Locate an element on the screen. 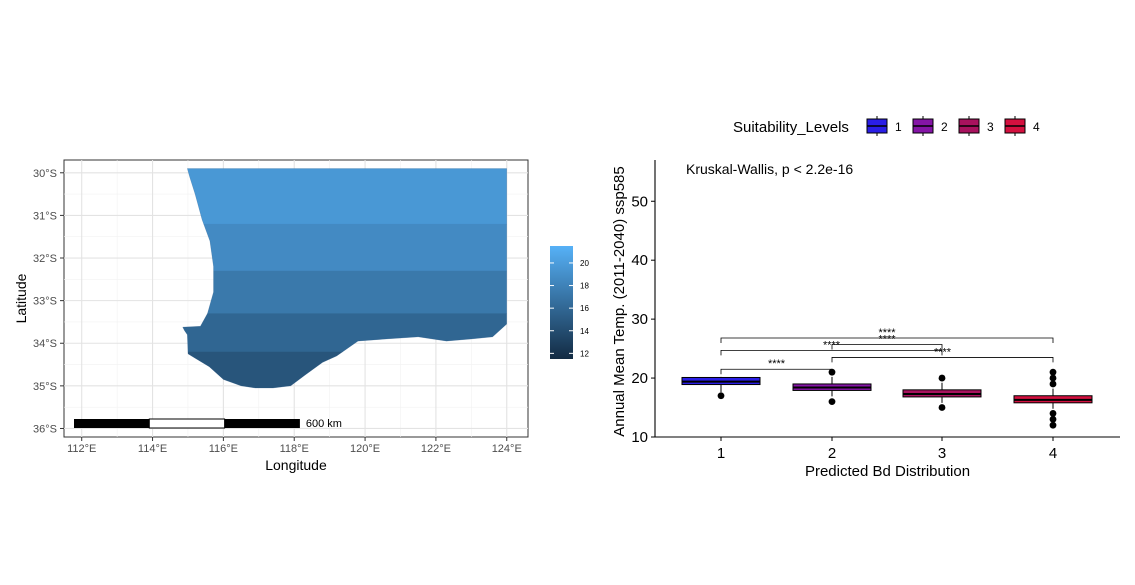  box-x-axis-label: Predicted Bd Distribution is located at coordinates (887, 471).